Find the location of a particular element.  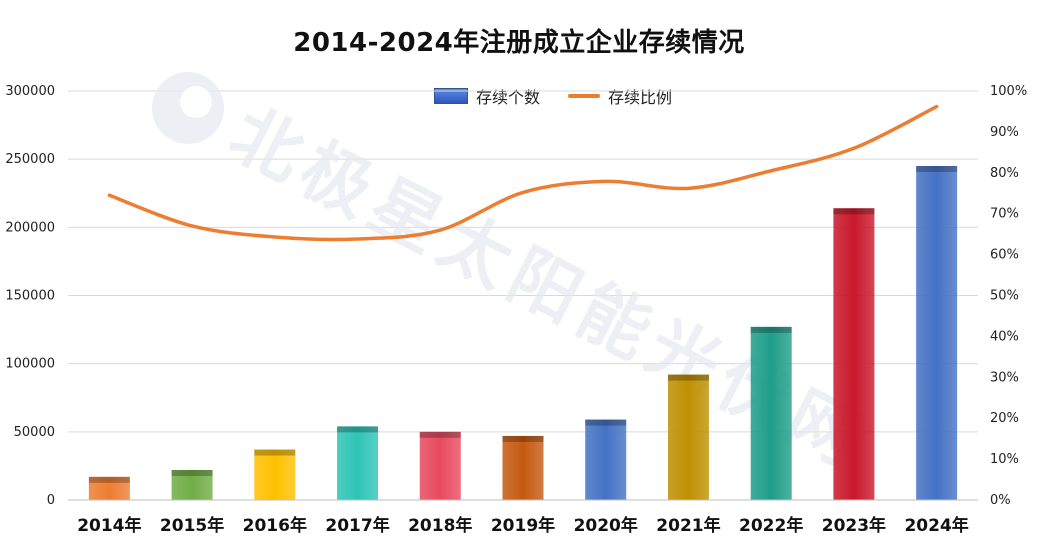

y-left-tick-label: 200000 is located at coordinates (30, 227).